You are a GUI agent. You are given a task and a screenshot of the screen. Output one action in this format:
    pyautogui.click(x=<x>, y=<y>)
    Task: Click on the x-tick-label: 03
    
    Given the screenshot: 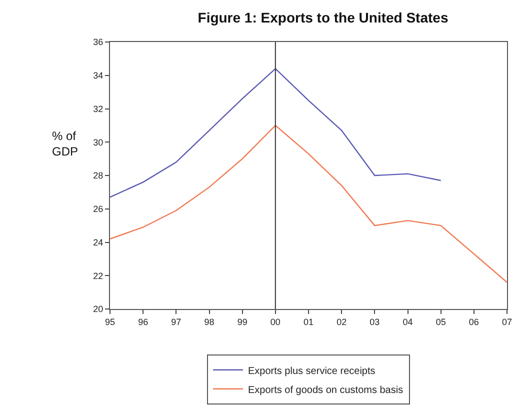 What is the action you would take?
    pyautogui.click(x=375, y=321)
    